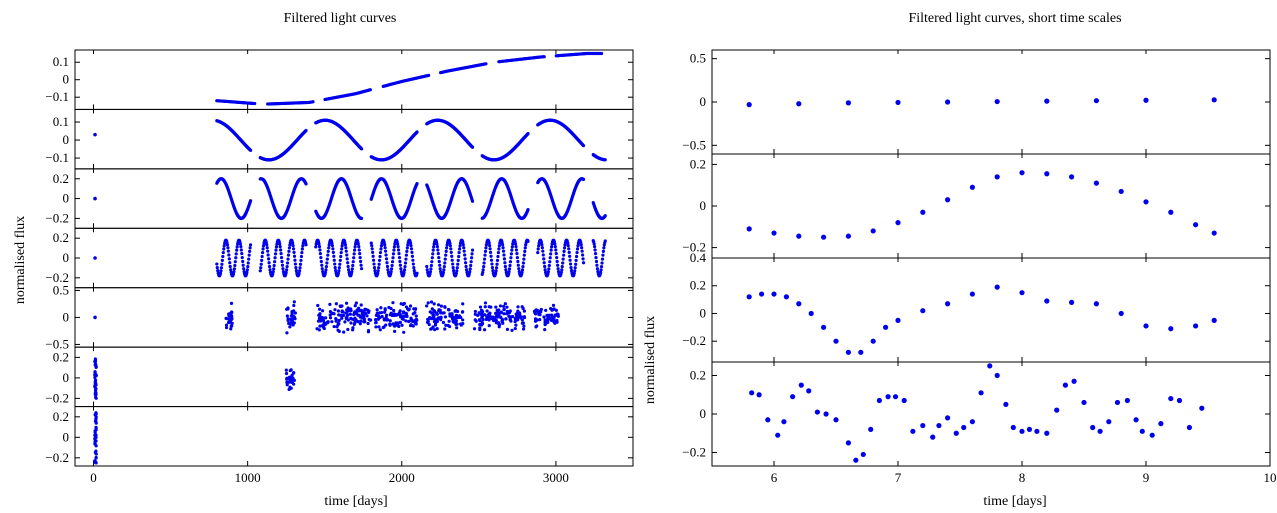  Describe the element at coordinates (1014, 18) in the screenshot. I see `right-chart-title: Filtered light curves, short time scales` at that location.